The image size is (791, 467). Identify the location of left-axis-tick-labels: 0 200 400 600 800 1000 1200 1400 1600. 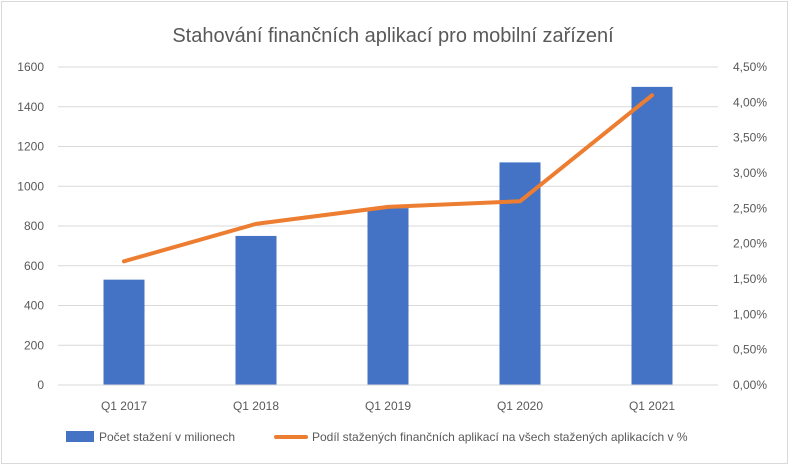
(30, 226).